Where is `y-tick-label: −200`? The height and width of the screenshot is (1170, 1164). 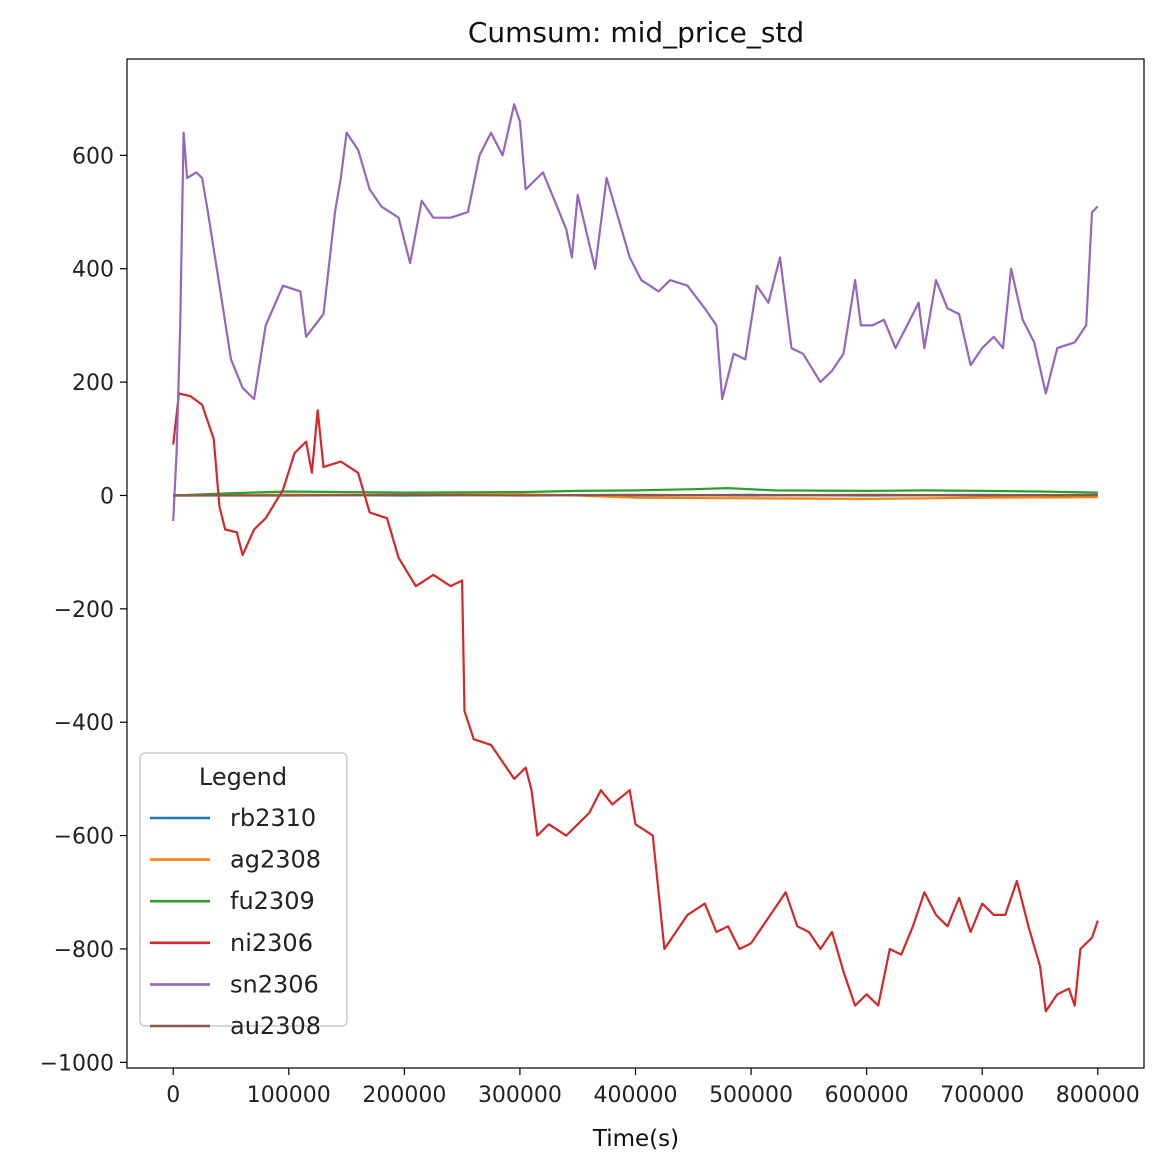 y-tick-label: −200 is located at coordinates (84, 610).